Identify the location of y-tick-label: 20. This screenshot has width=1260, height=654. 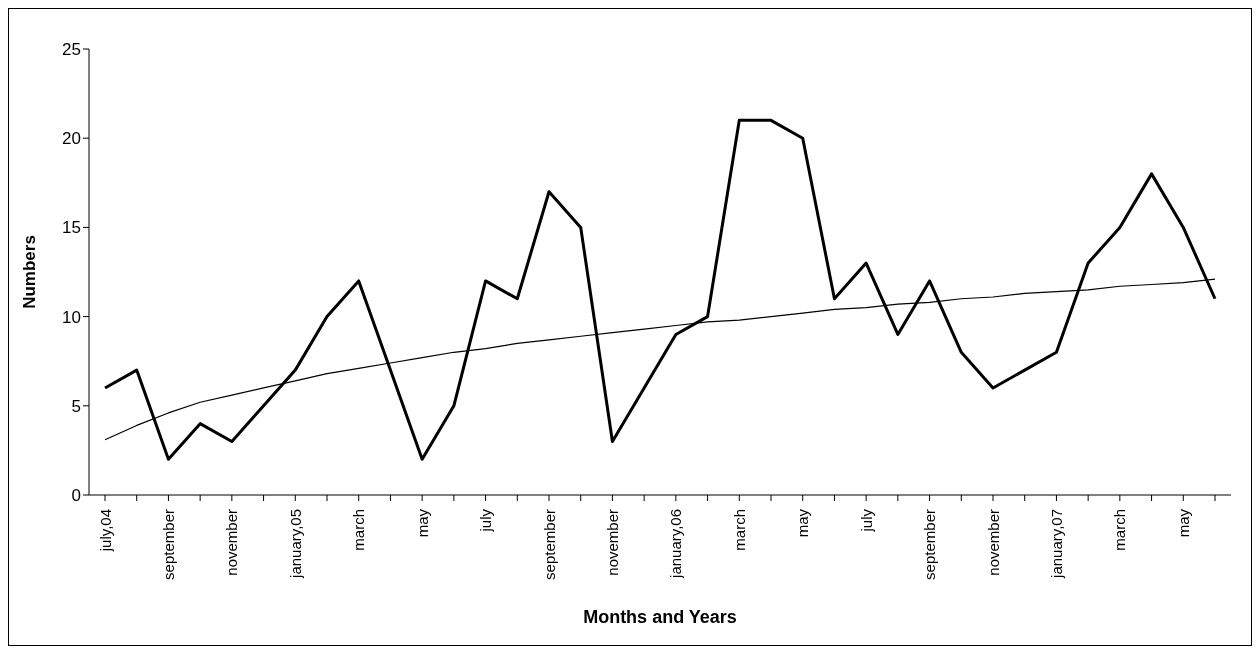
(71, 139).